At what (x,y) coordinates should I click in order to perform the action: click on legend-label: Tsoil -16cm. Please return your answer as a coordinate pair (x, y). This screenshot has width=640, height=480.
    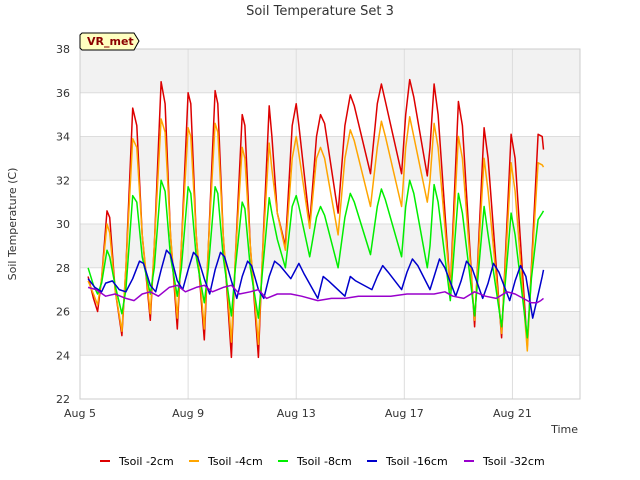
    Looking at the image, I should click on (416, 461).